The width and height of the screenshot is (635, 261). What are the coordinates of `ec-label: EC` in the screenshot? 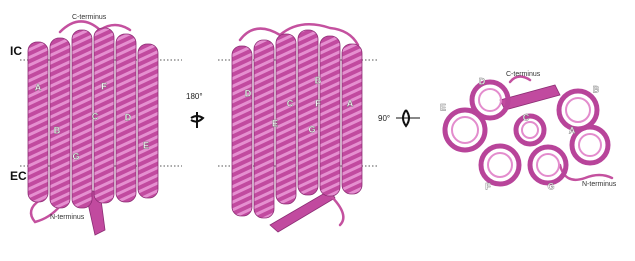 It's located at (18, 176).